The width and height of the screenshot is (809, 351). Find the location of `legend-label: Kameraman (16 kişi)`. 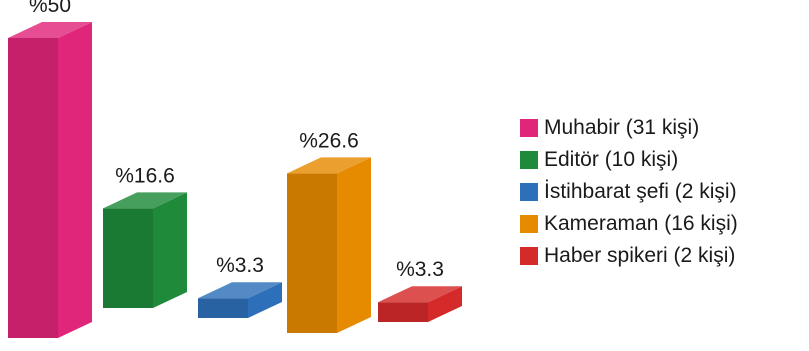

legend-label: Kameraman (16 kişi) is located at coordinates (641, 223).